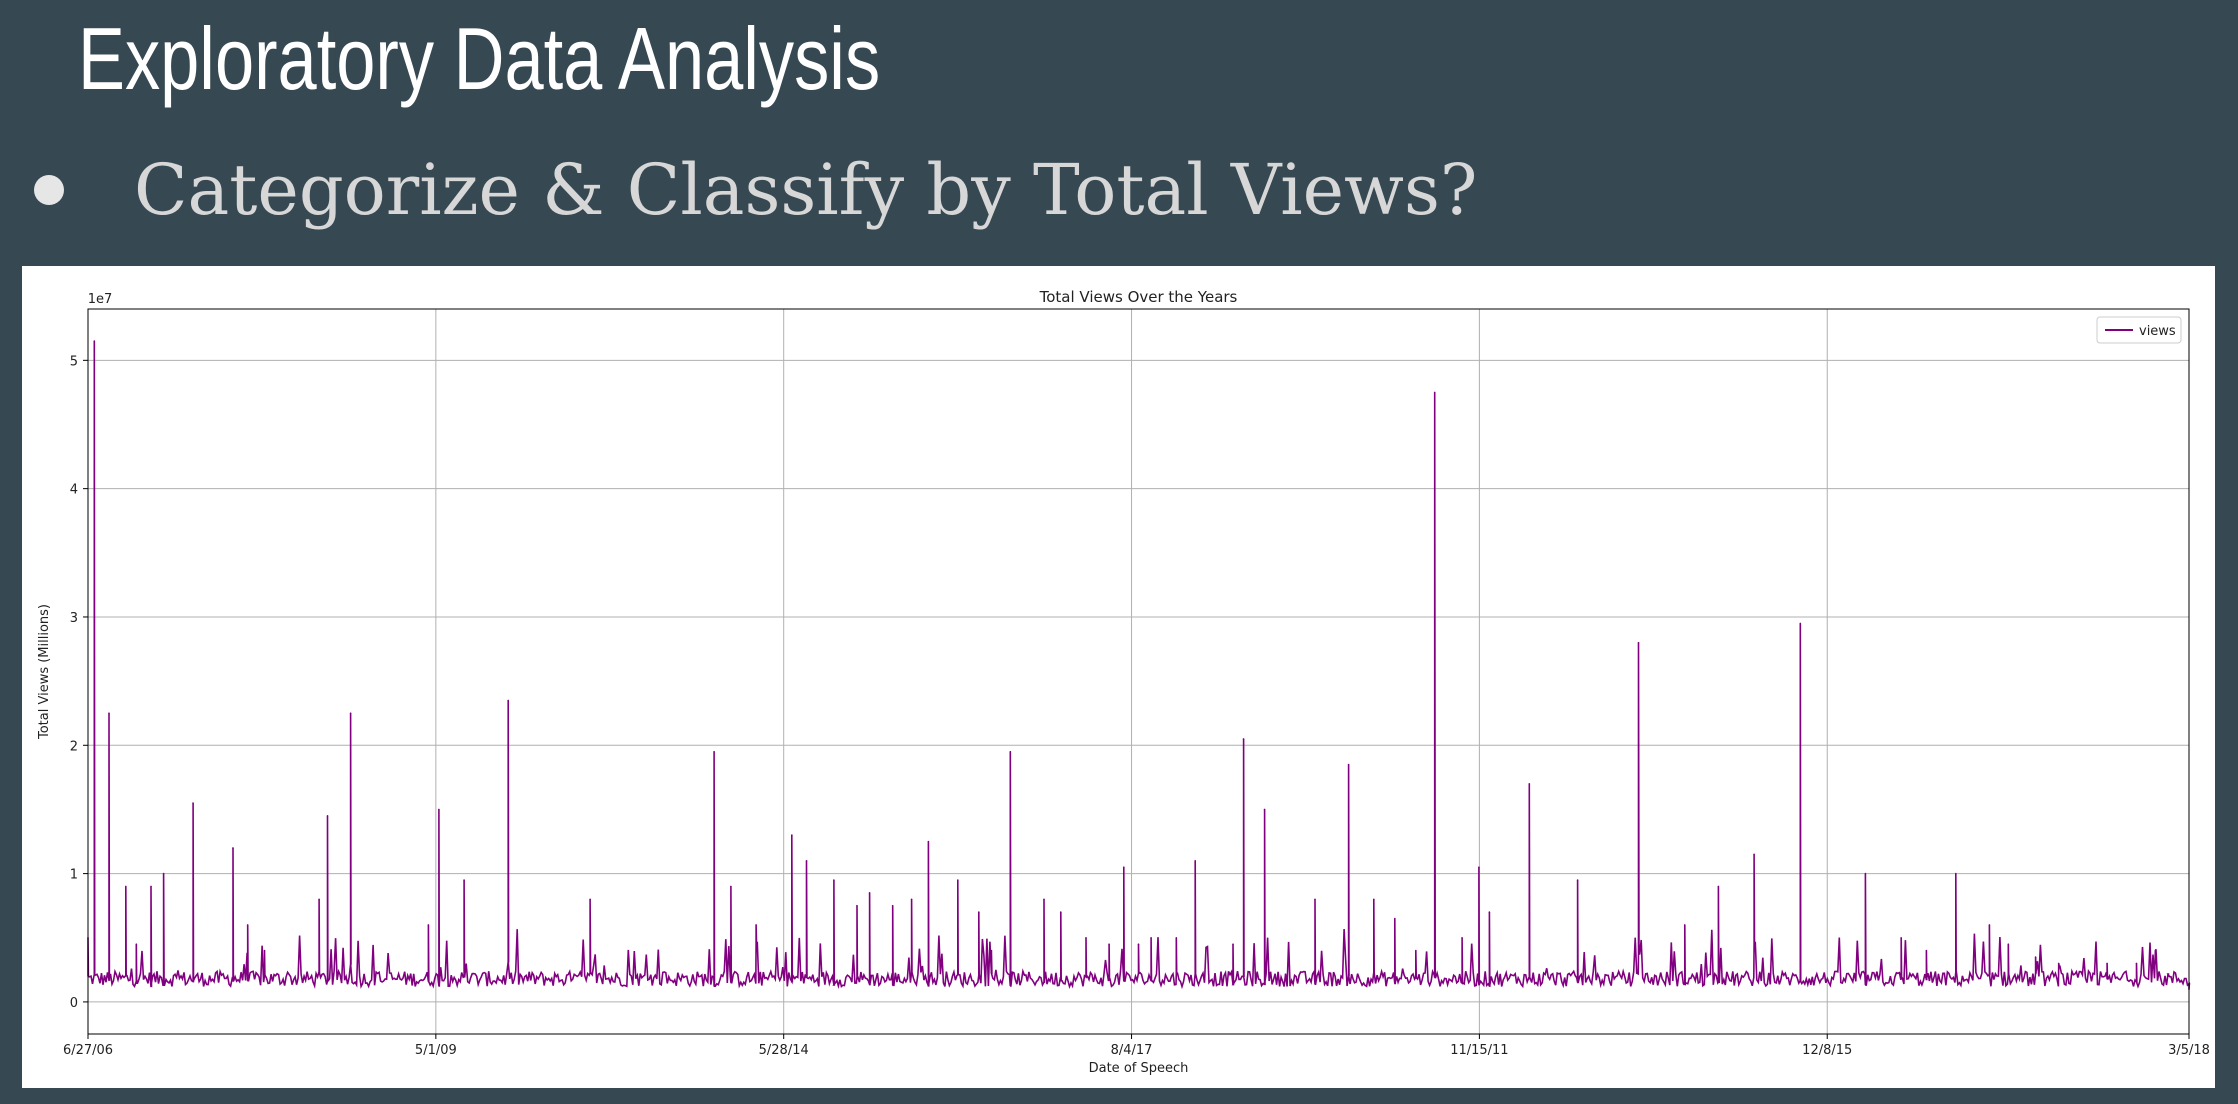 The width and height of the screenshot is (2238, 1104). What do you see at coordinates (1479, 1050) in the screenshot?
I see `x-tick-label: 11/15/11` at bounding box center [1479, 1050].